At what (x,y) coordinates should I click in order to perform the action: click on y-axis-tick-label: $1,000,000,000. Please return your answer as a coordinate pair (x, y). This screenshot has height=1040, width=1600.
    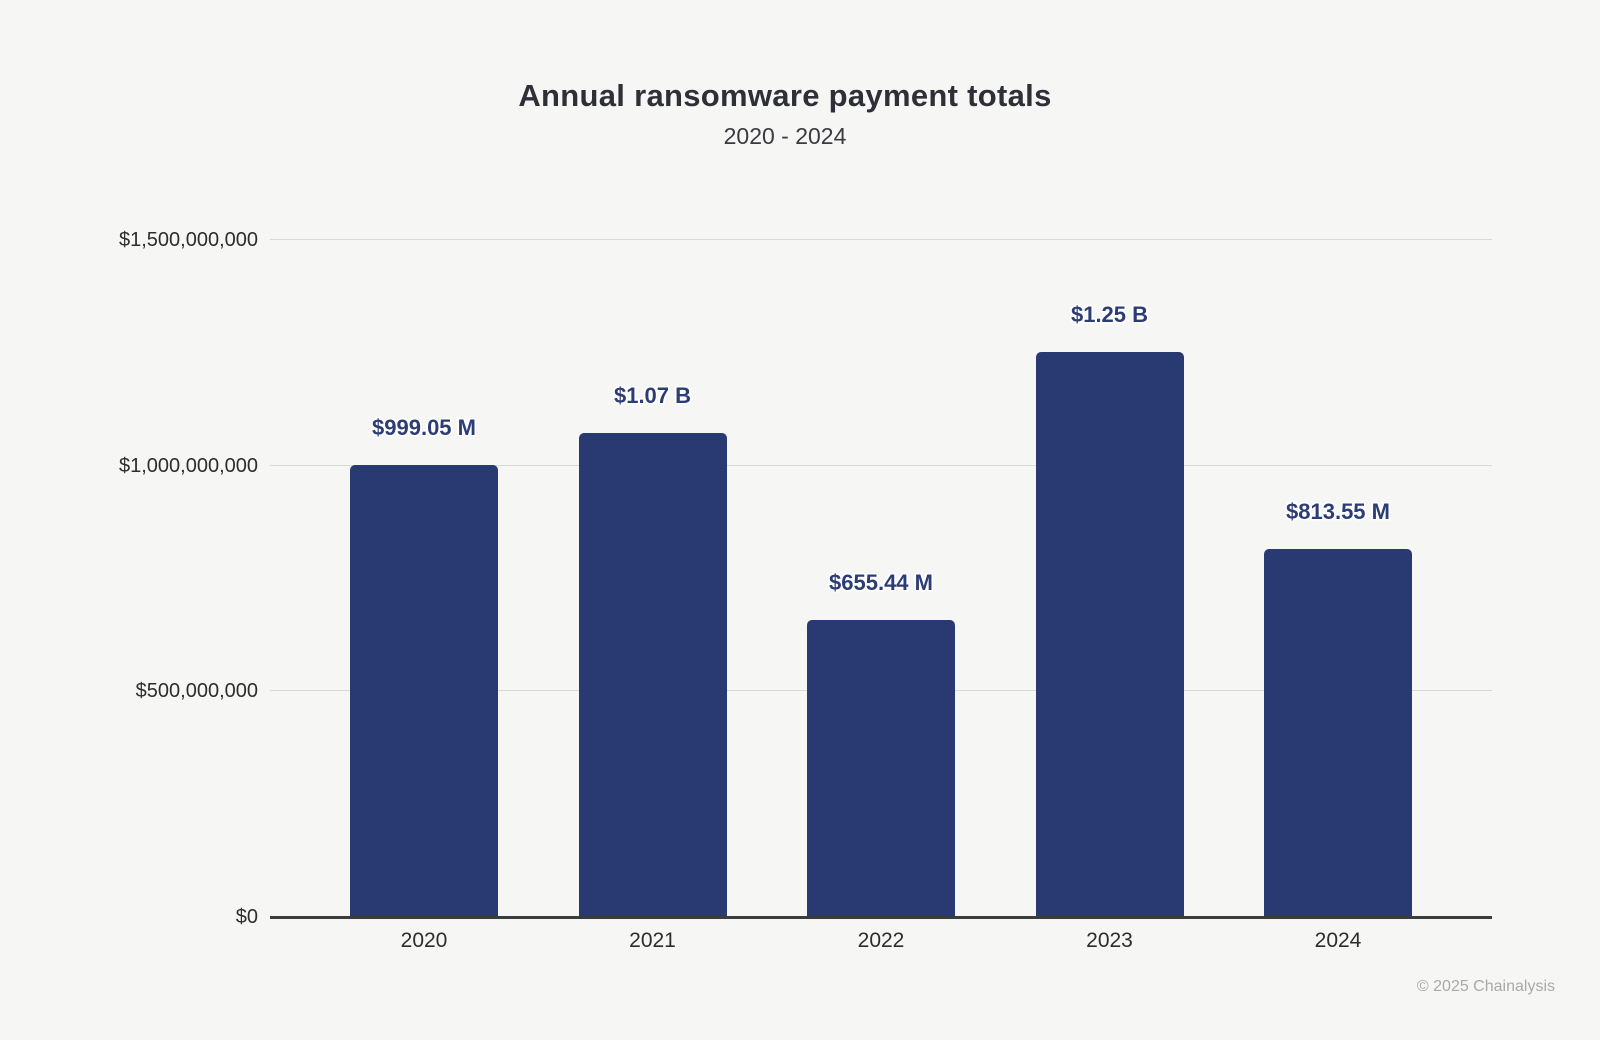
    Looking at the image, I should click on (188, 465).